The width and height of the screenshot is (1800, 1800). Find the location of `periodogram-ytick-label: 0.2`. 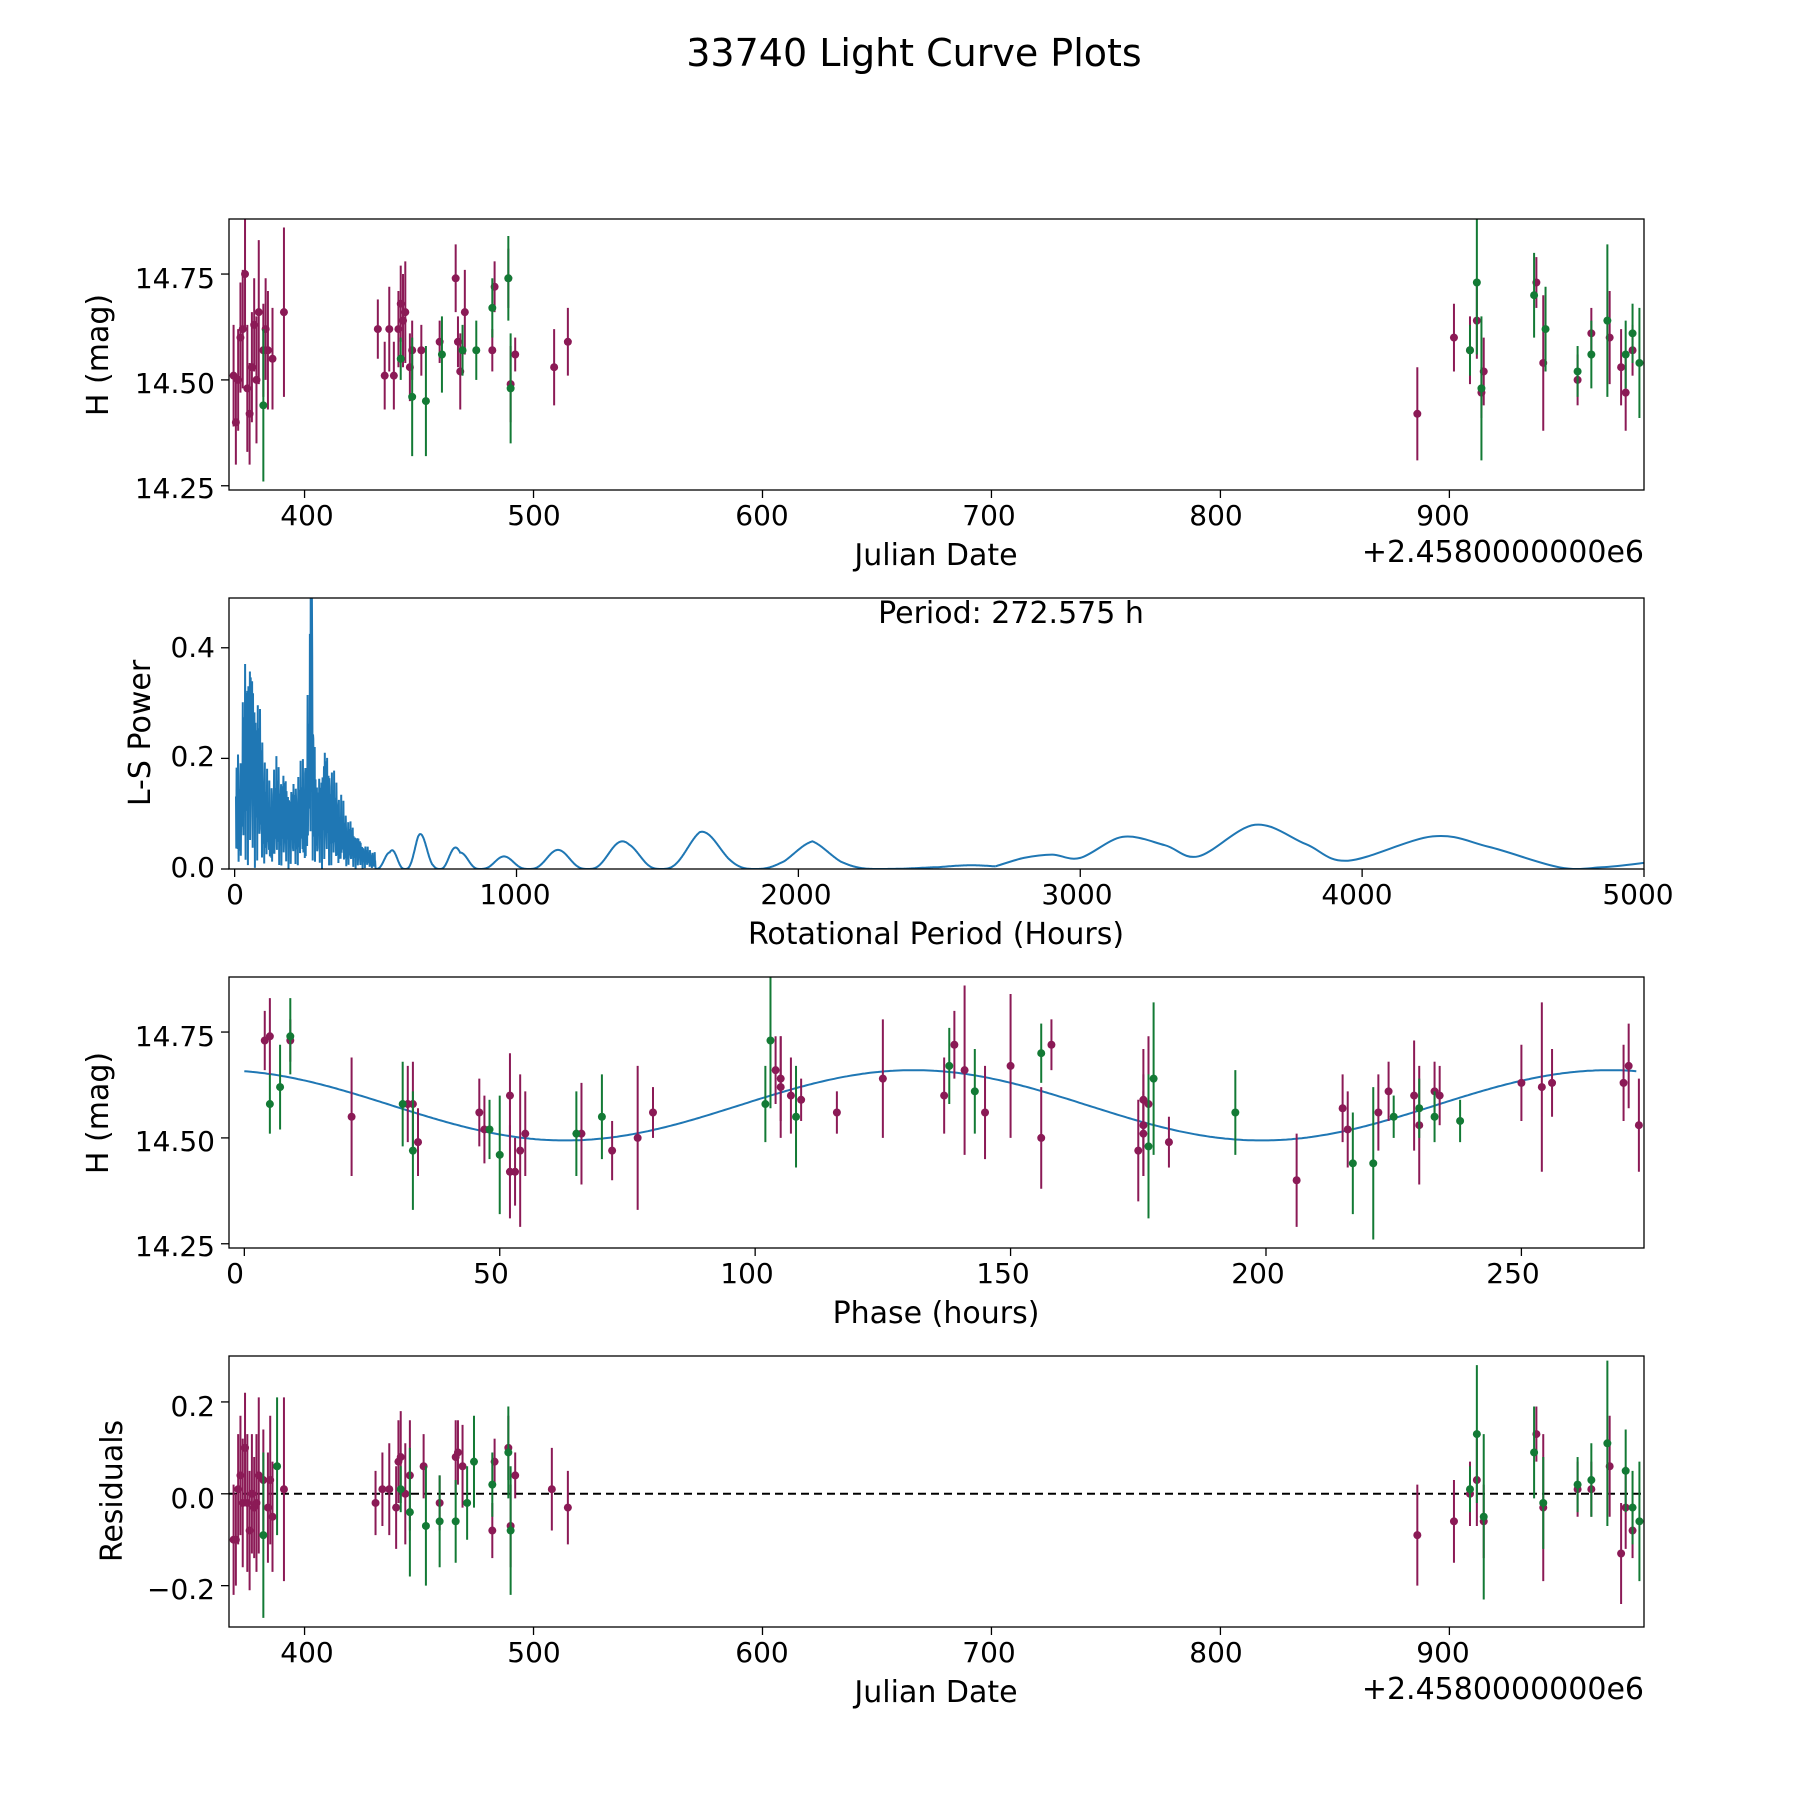

periodogram-ytick-label: 0.2 is located at coordinates (192, 756).